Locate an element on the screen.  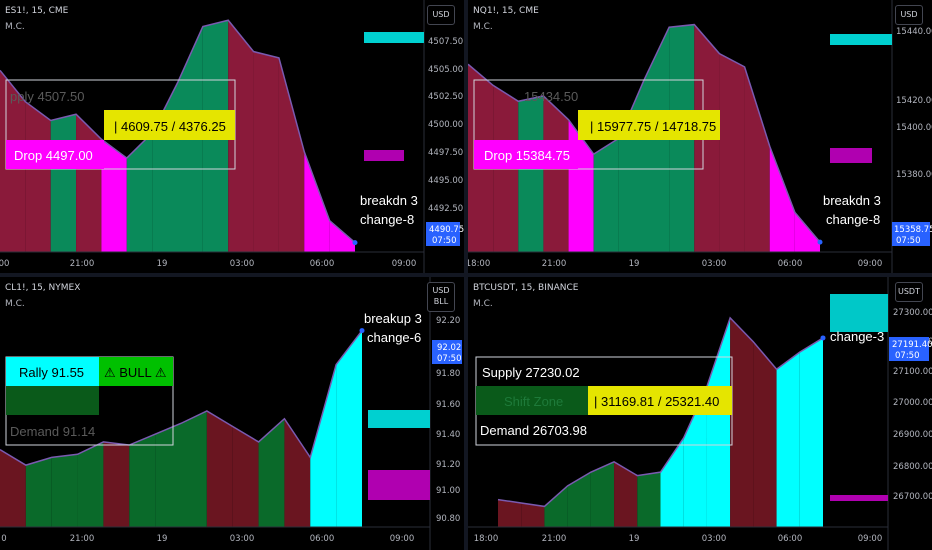
nq-y-tick-label: 15420.00 is located at coordinates (914, 101).